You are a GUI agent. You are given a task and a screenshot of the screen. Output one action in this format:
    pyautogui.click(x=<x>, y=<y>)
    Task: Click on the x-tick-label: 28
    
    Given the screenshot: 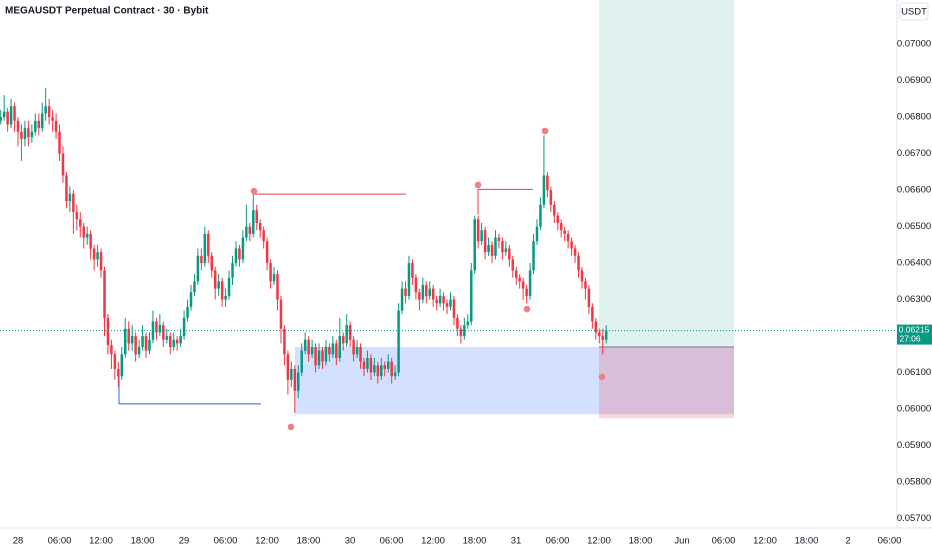 What is the action you would take?
    pyautogui.click(x=18, y=541)
    